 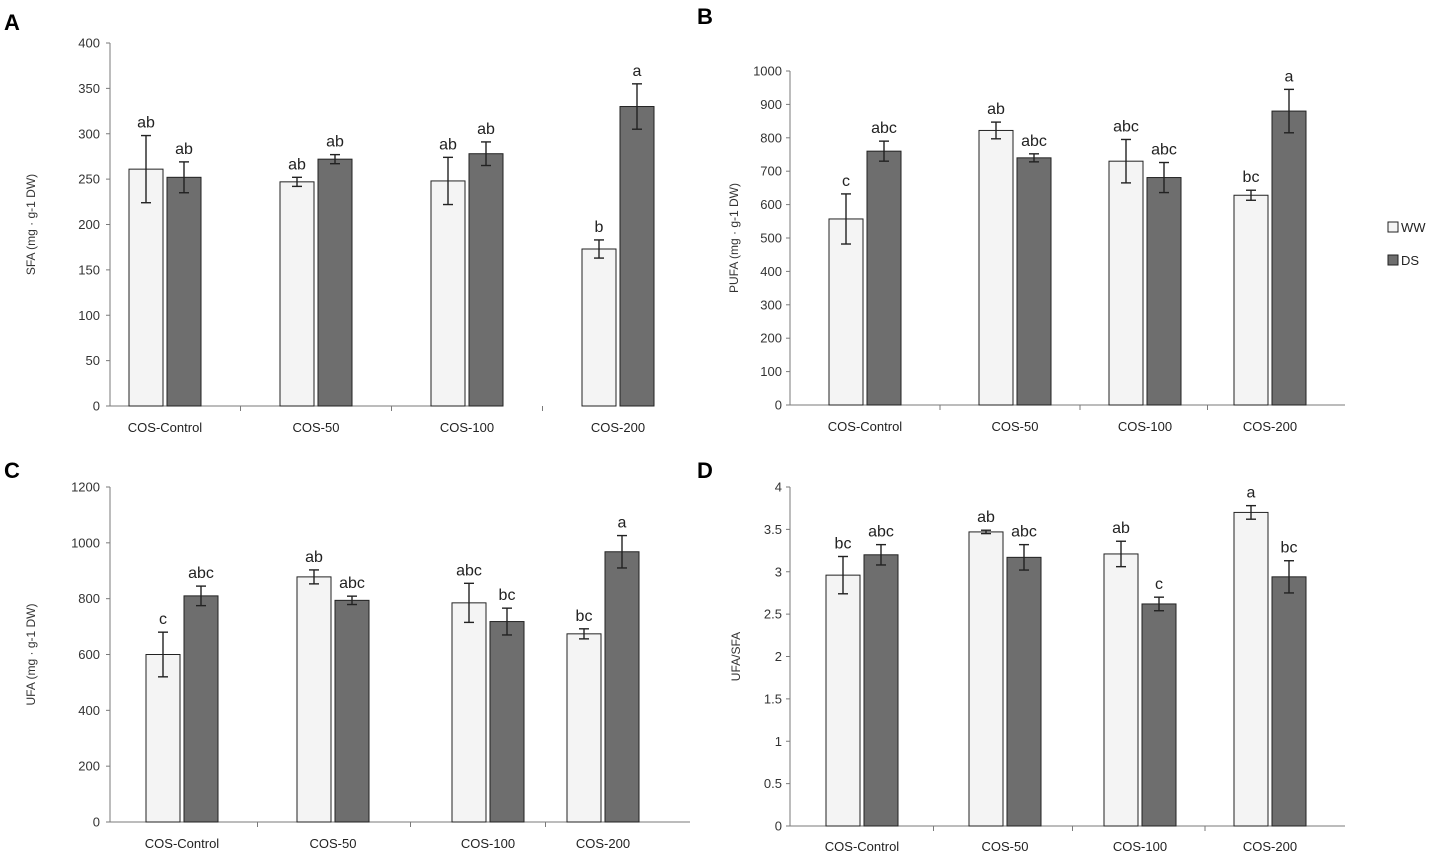 I want to click on y-axis-title-b: PUFA (mg · g-1 DW), so click(x=734, y=238).